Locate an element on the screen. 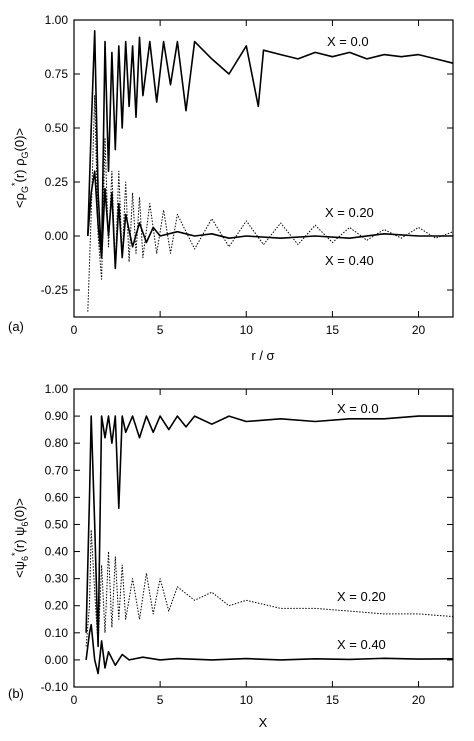  a-annotation-x040: X = 0.40 is located at coordinates (349, 260).